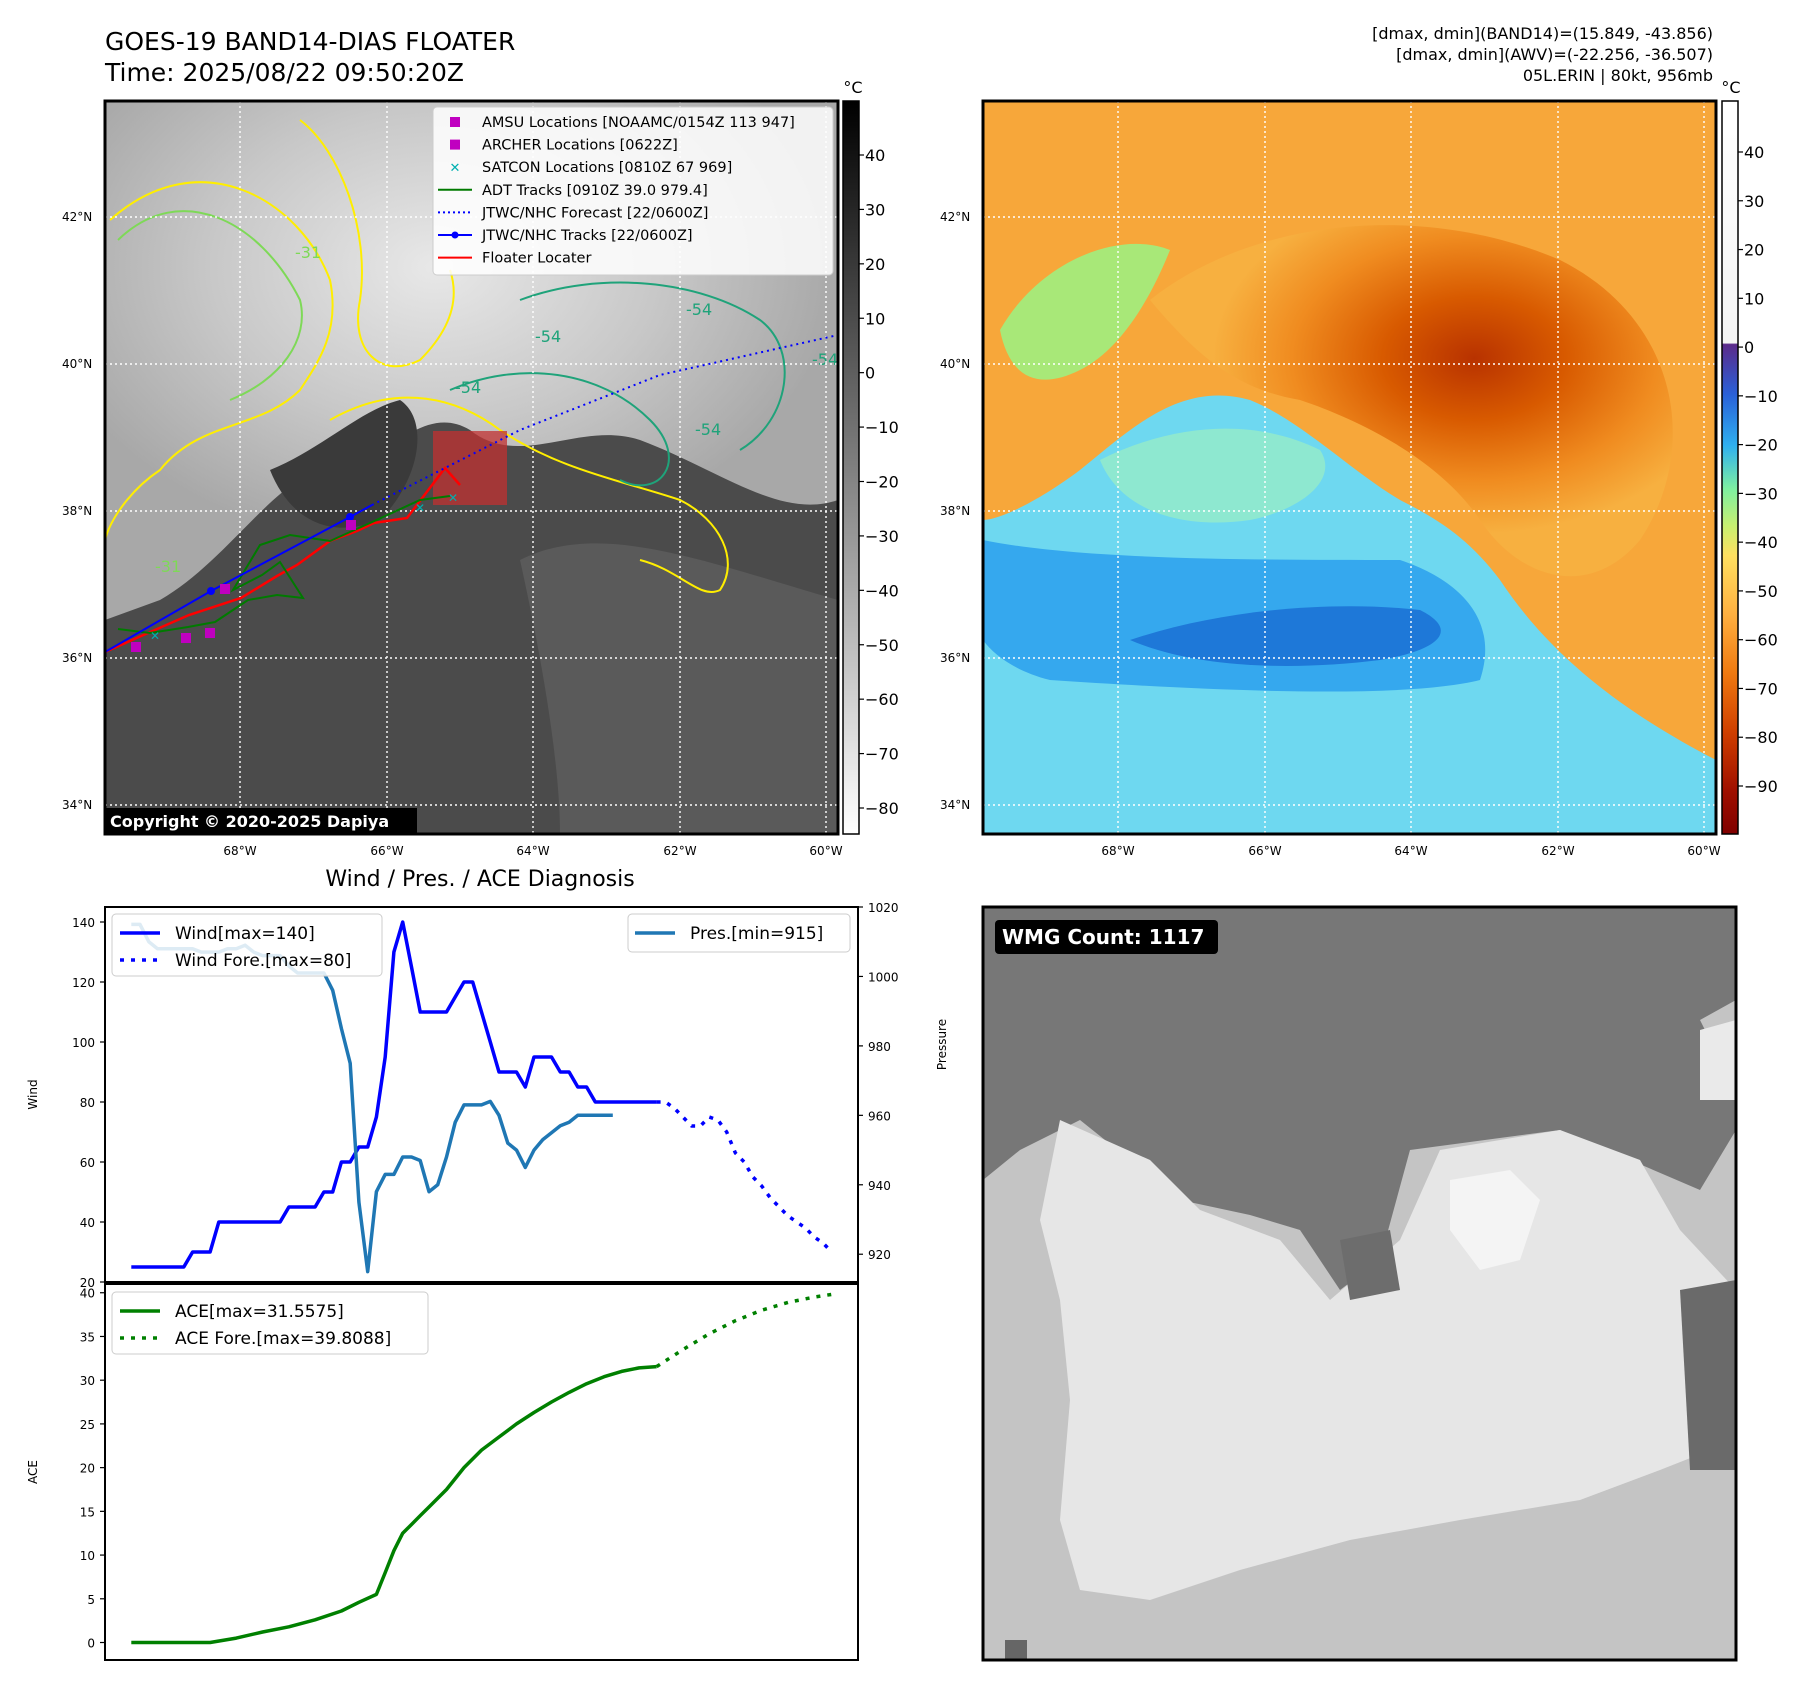  Describe the element at coordinates (83, 983) in the screenshot. I see `y-tick-label: 120` at that location.